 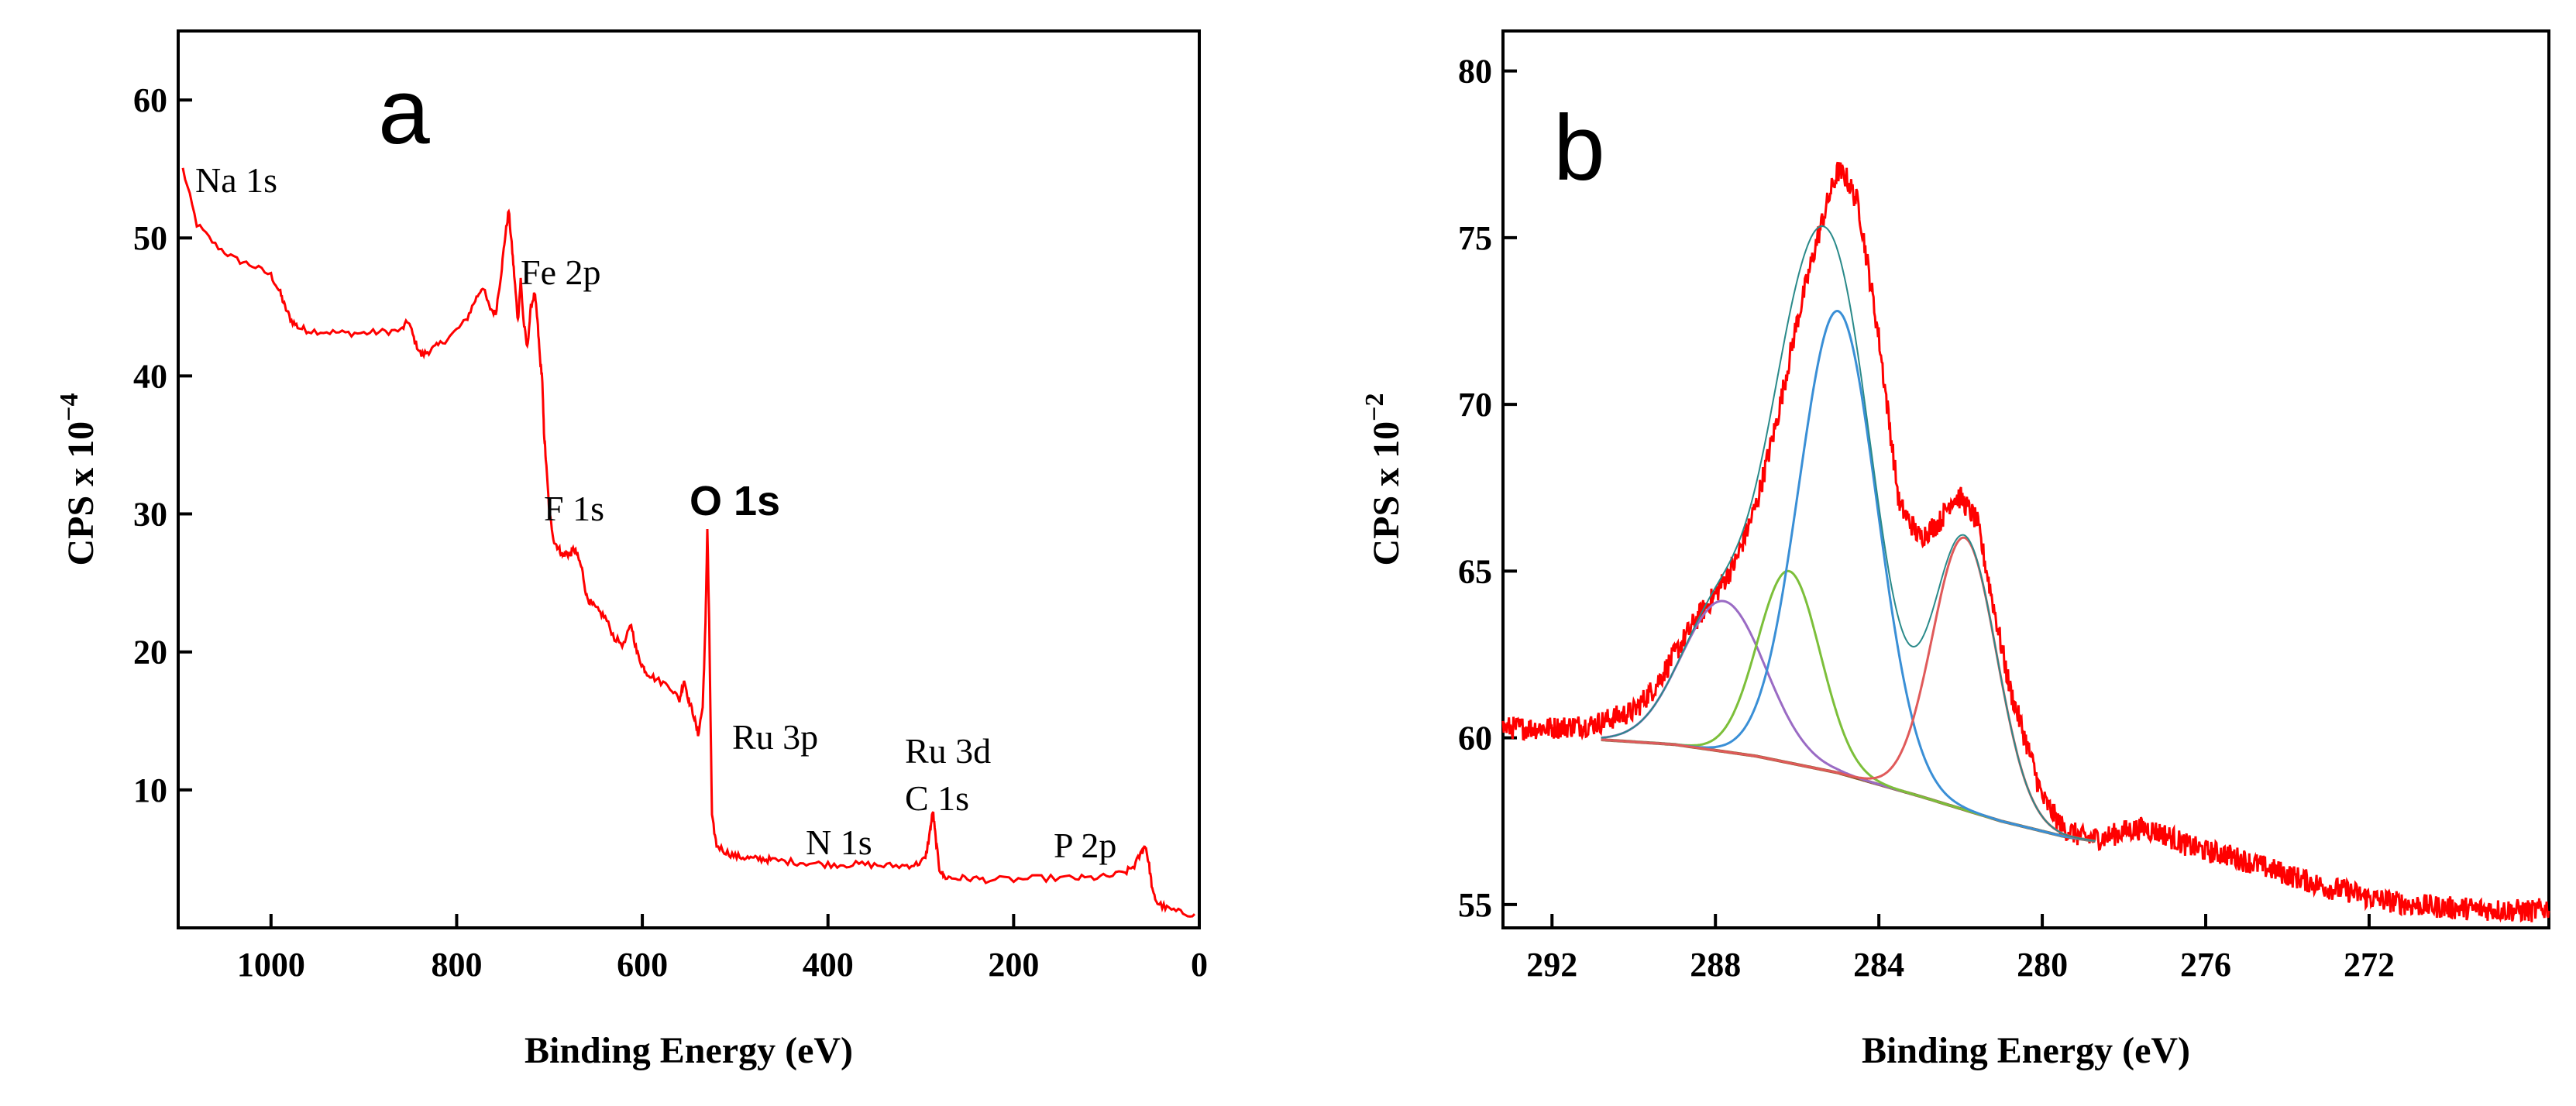 I want to click on panel-a-y-tick-label: 10, so click(x=150, y=790).